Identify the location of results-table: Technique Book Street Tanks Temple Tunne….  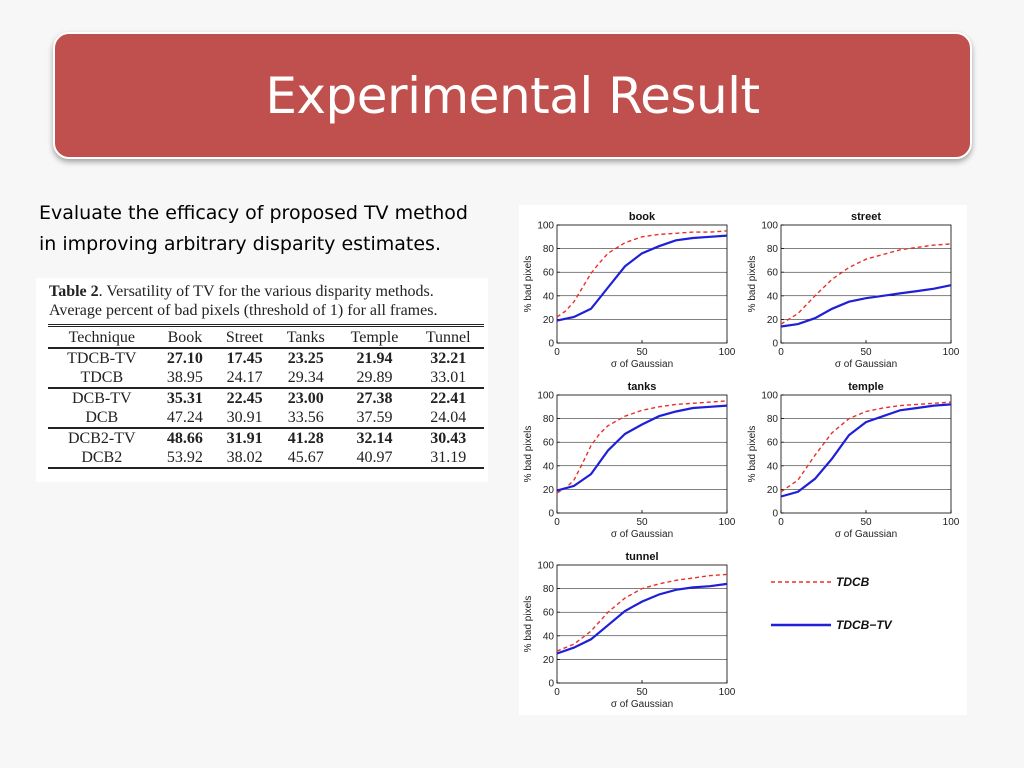
(266, 396).